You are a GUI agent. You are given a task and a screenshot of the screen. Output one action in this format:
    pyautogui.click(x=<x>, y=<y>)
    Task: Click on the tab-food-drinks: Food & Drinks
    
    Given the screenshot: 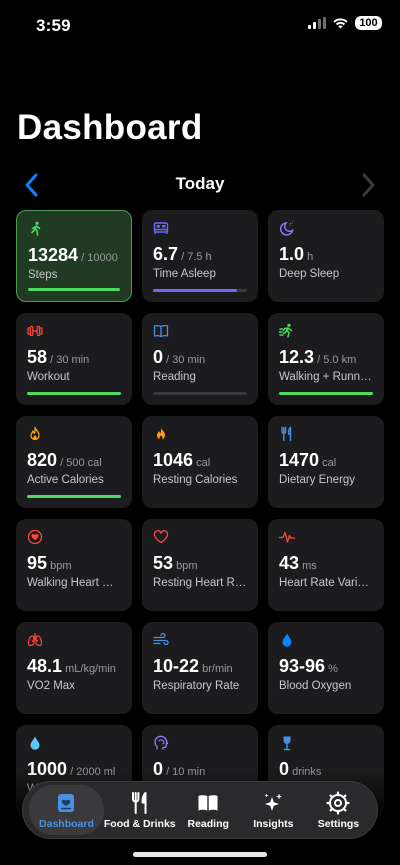 What is the action you would take?
    pyautogui.click(x=140, y=810)
    